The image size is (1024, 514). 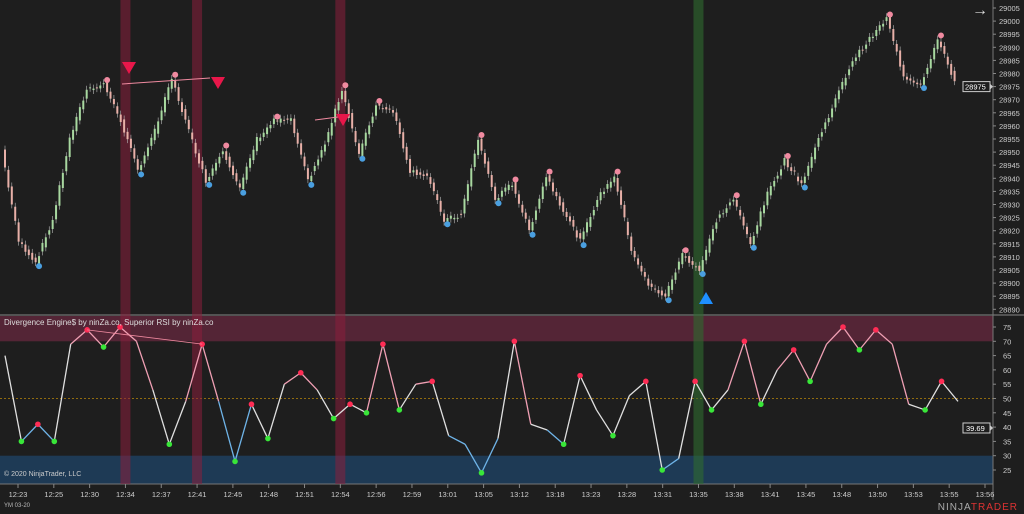 What do you see at coordinates (43, 474) in the screenshot?
I see `copyright-text: © 2020 NinjaTrader, LLC` at bounding box center [43, 474].